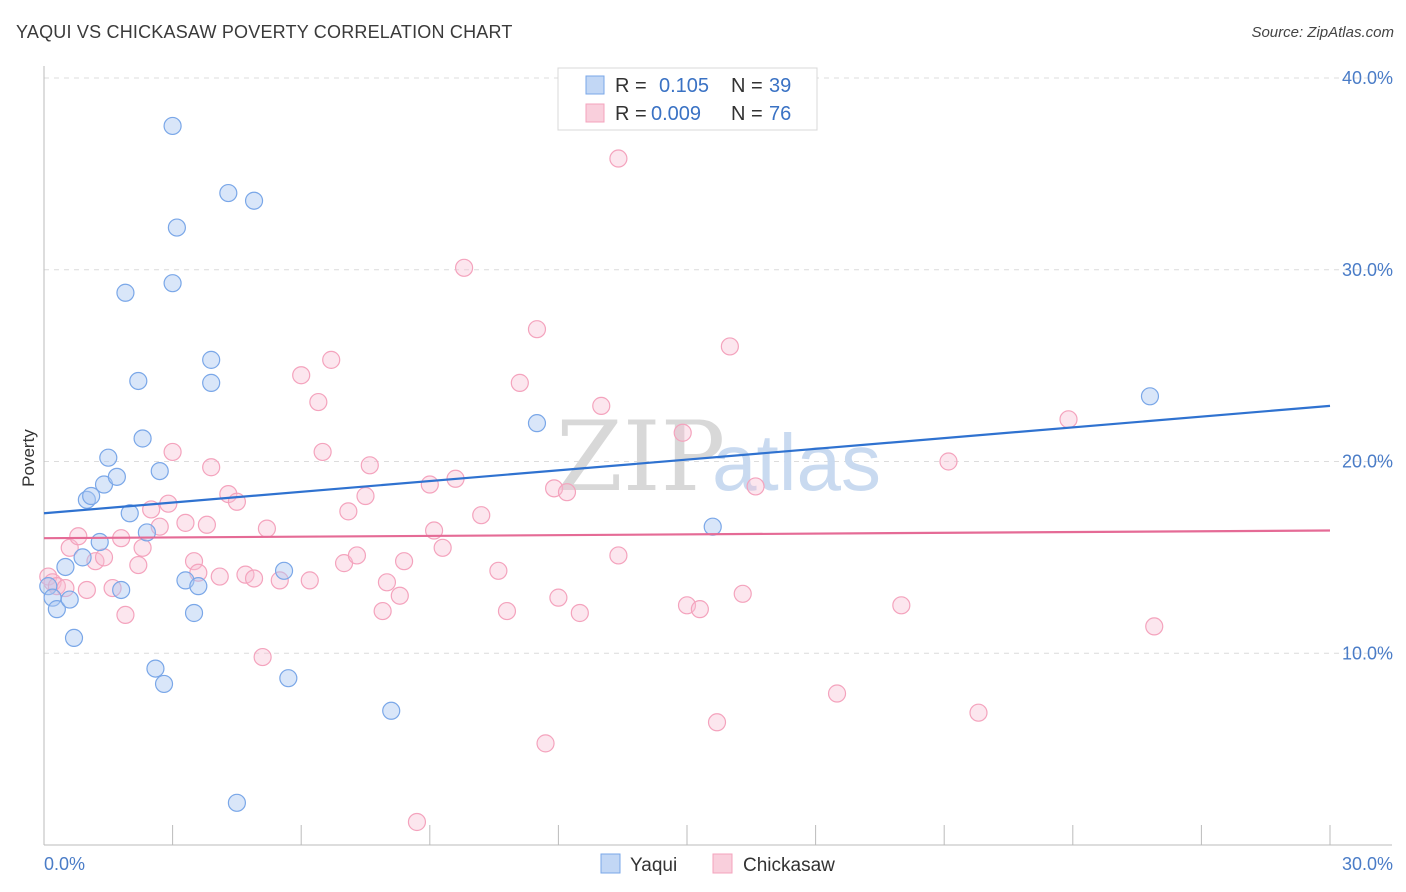  Describe the element at coordinates (789, 865) in the screenshot. I see `bottom-legend-label-chickasaw: Chickasaw` at that location.